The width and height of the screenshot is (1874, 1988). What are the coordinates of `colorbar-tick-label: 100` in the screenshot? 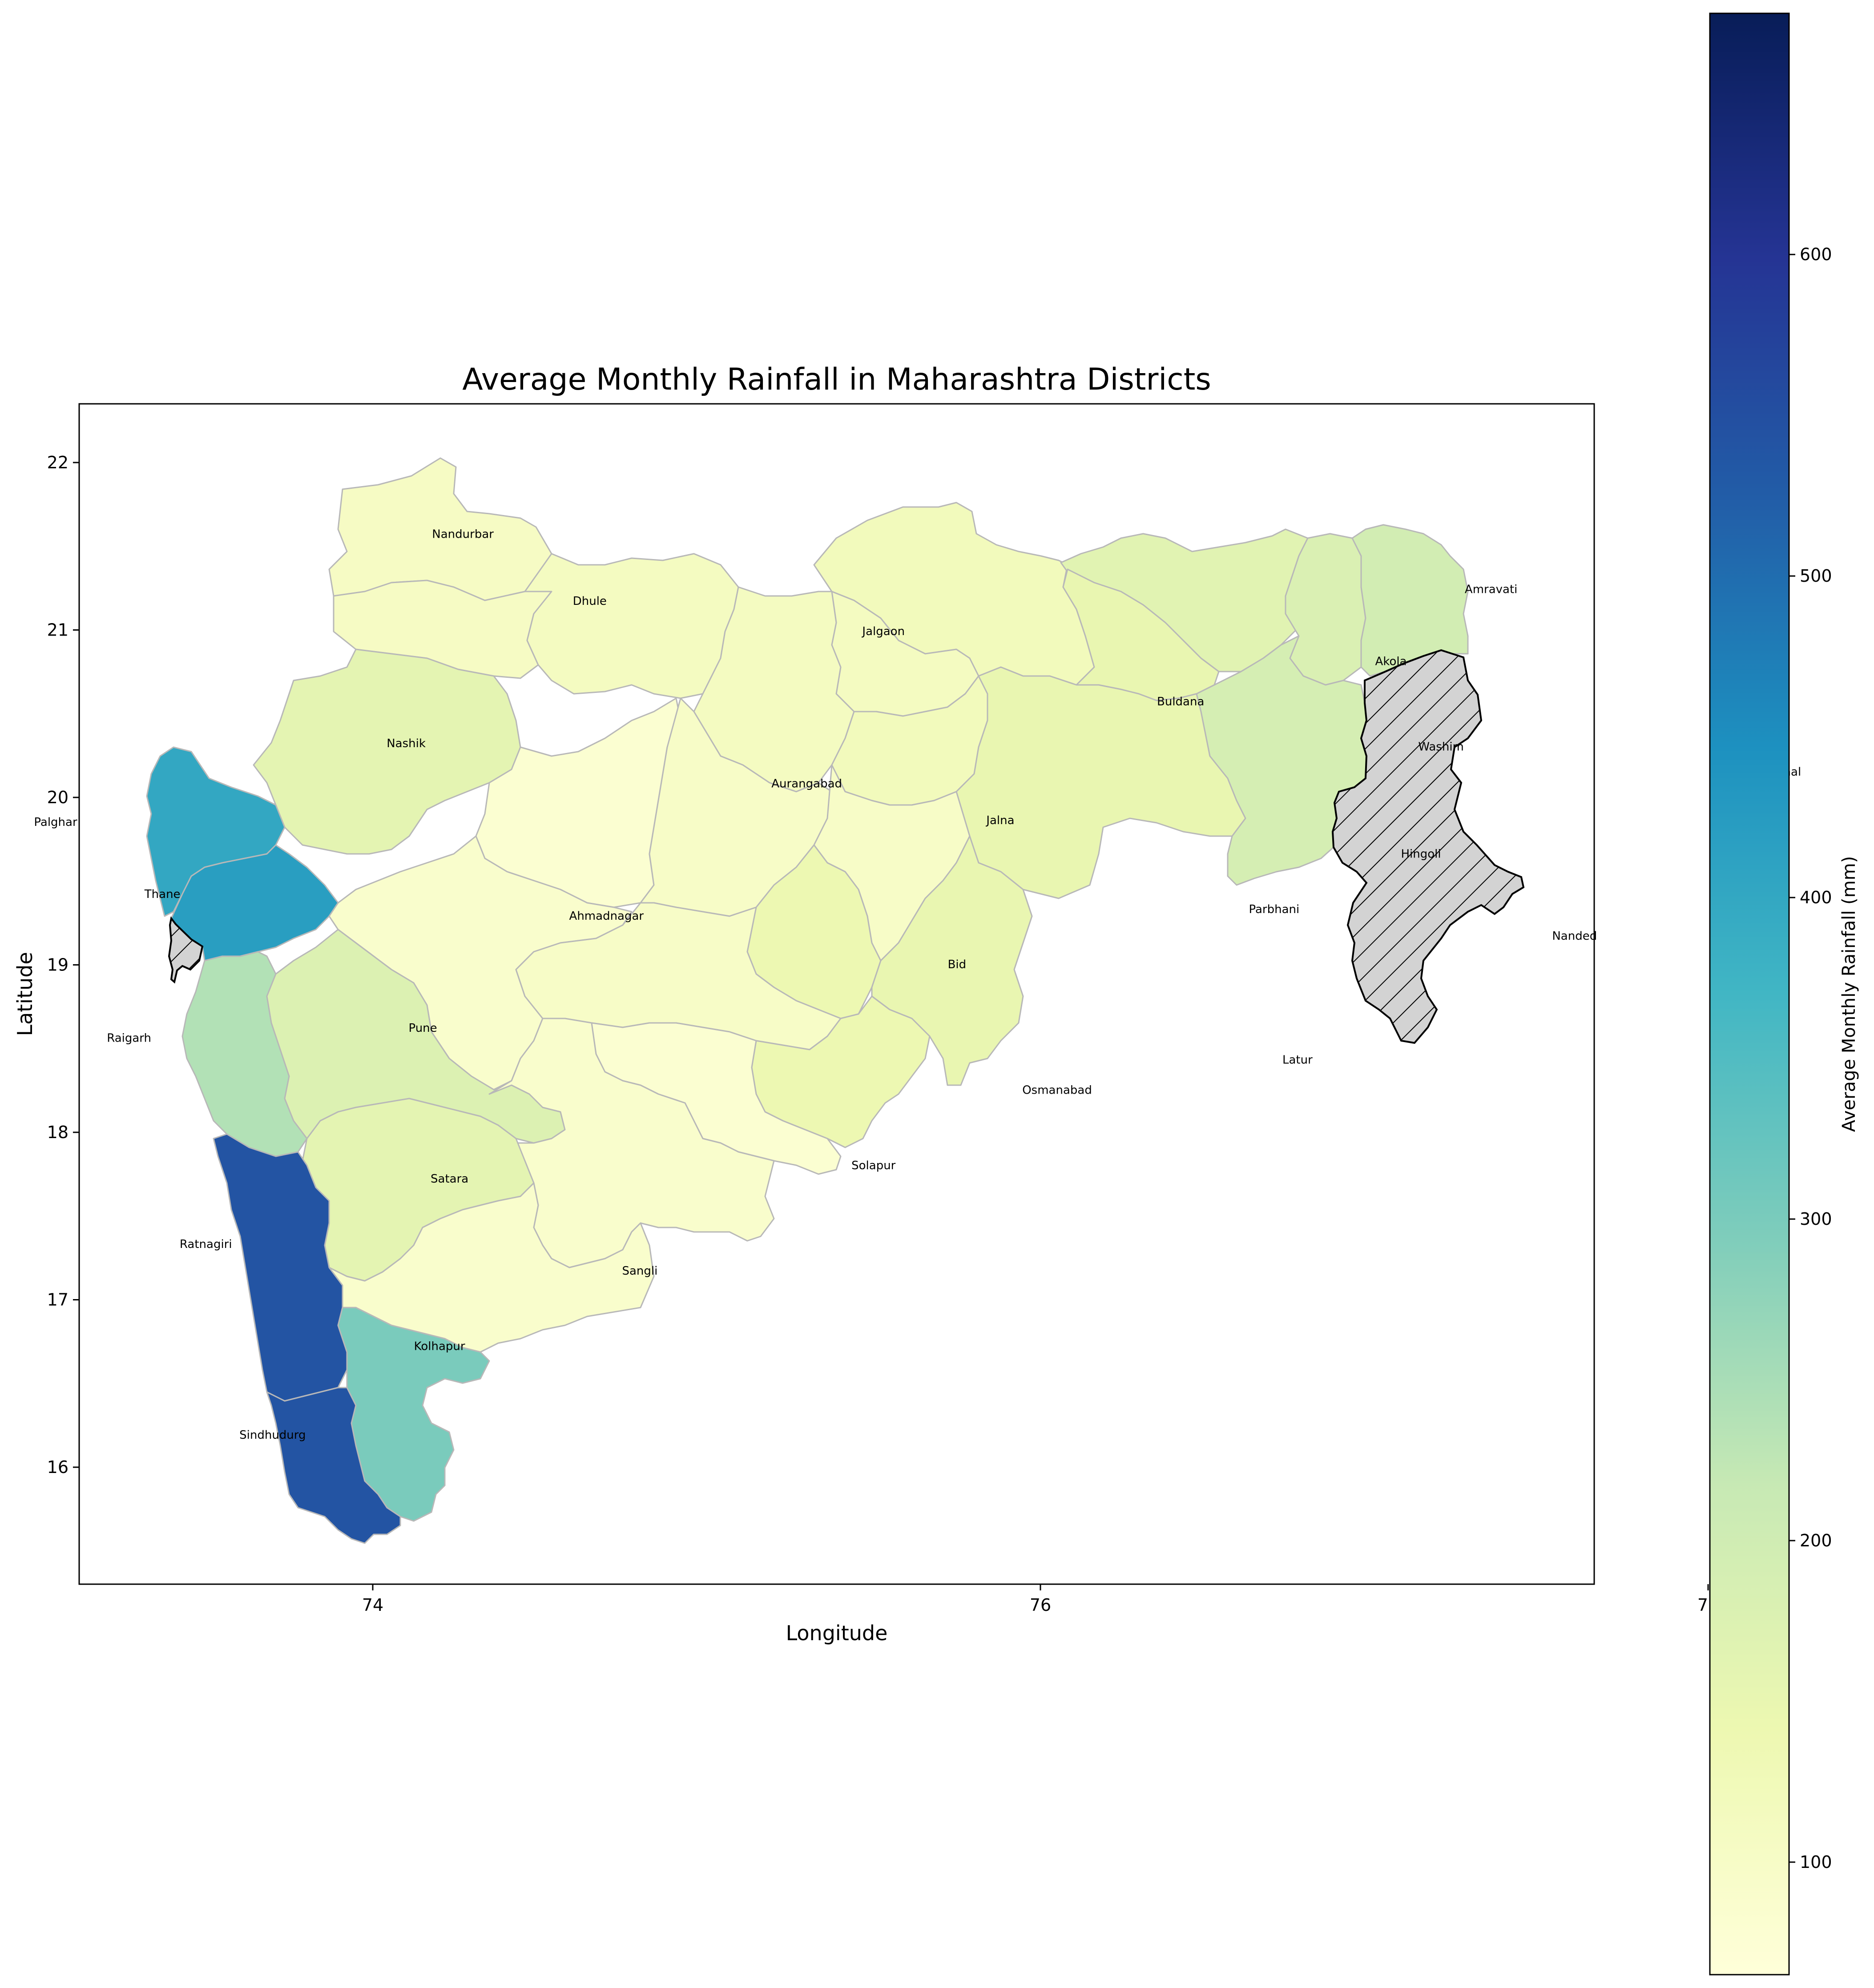 It's located at (1816, 1862).